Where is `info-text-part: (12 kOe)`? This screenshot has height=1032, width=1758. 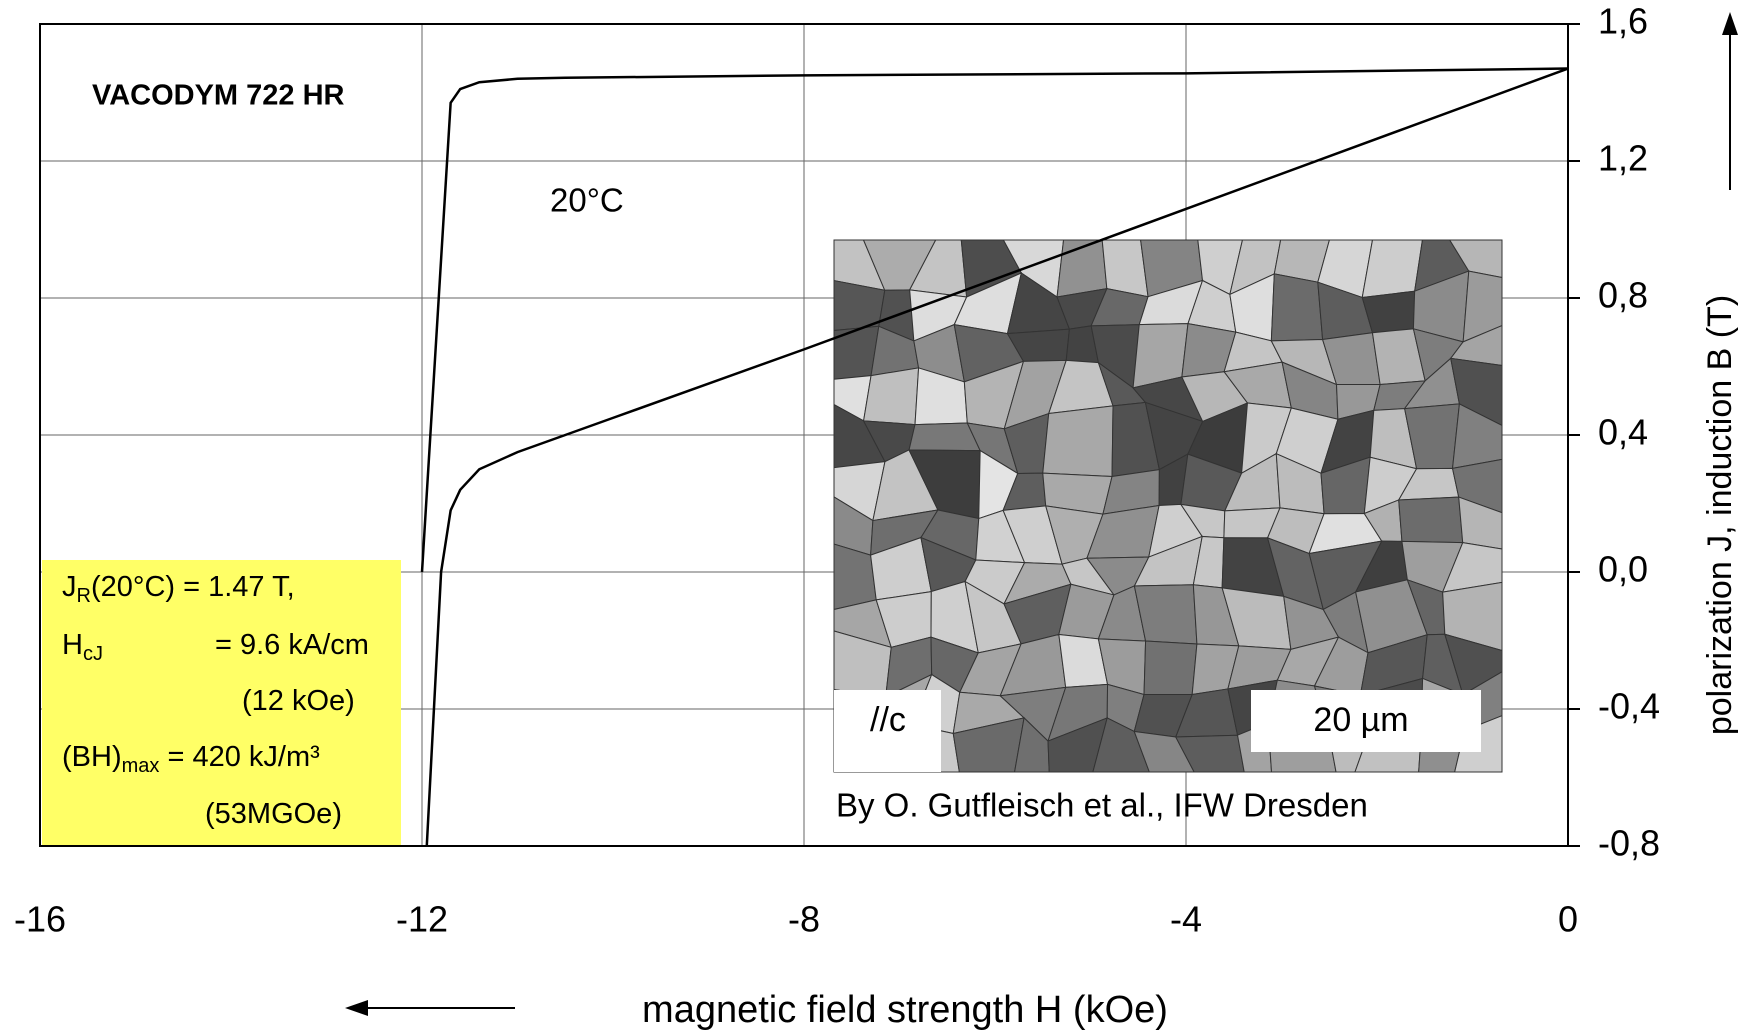
info-text-part: (12 kOe) is located at coordinates (298, 701).